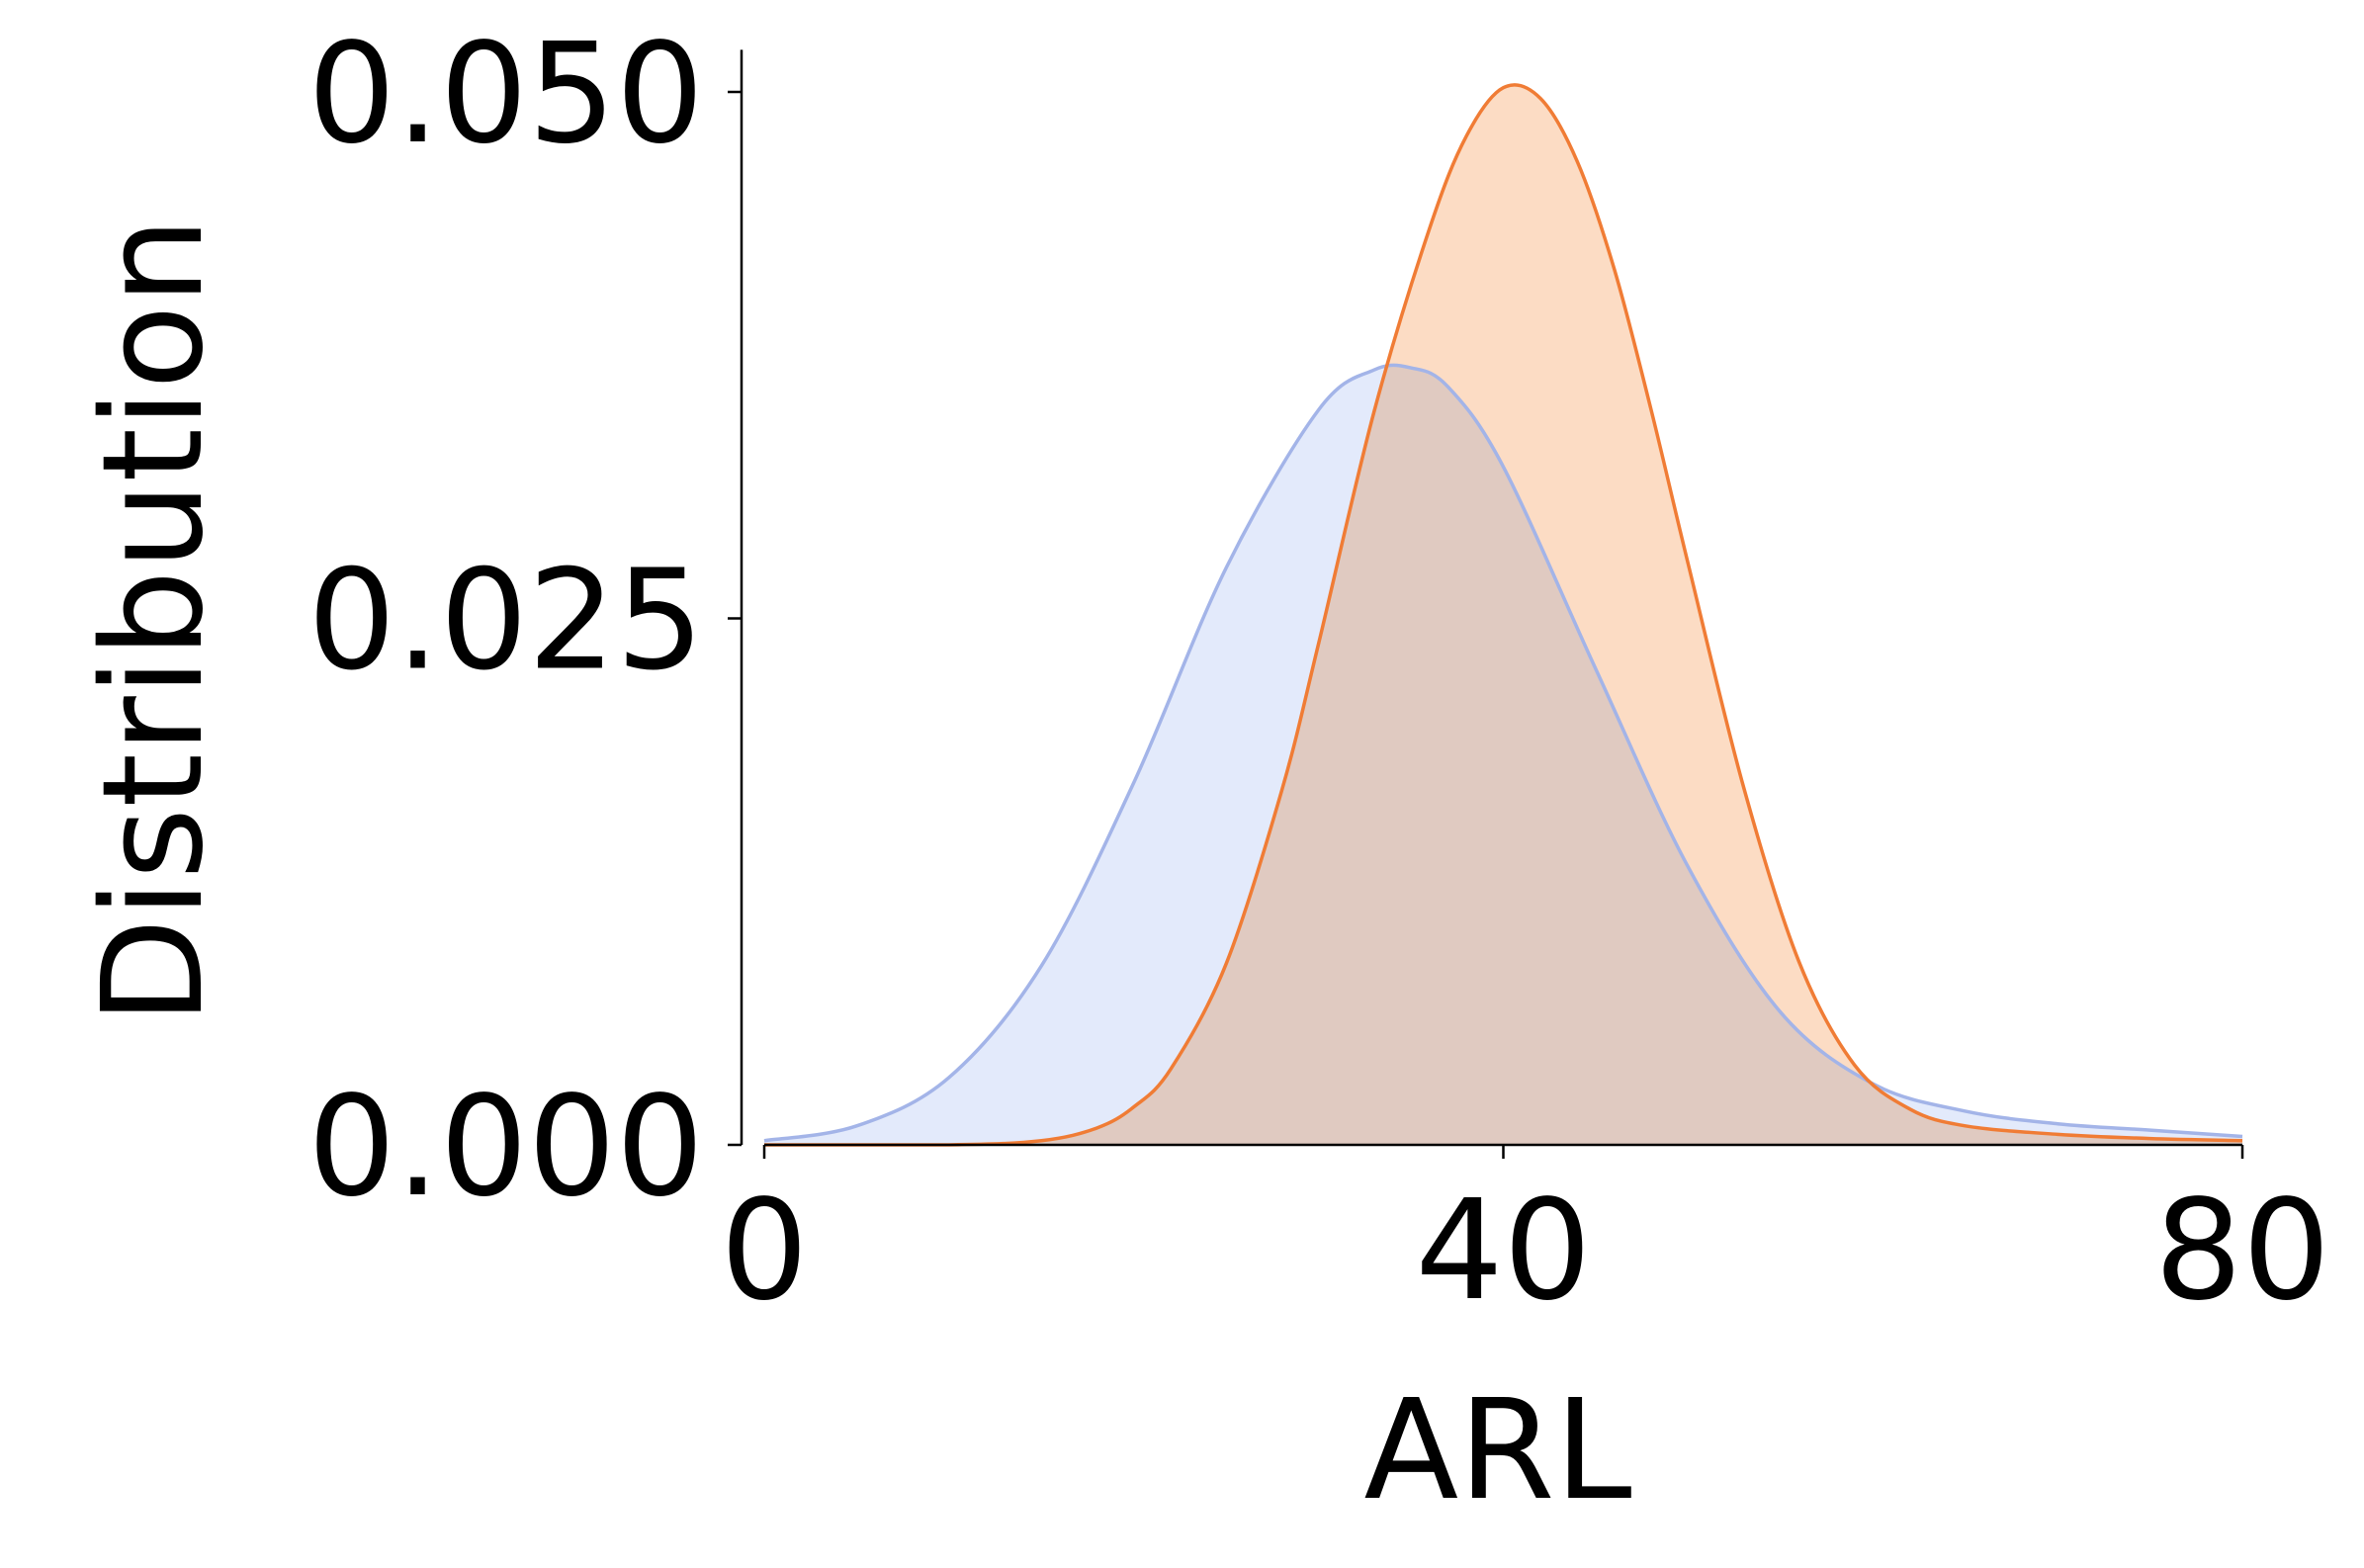 This screenshot has width=2364, height=1568. What do you see at coordinates (1503, 1251) in the screenshot?
I see `x-tick-label: 40` at bounding box center [1503, 1251].